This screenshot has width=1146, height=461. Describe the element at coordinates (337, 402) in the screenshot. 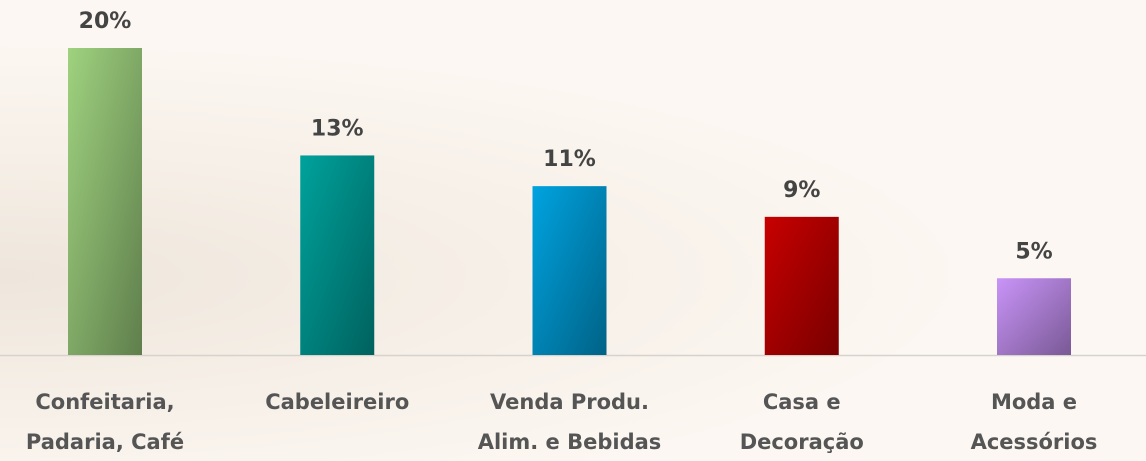

I see `x-tick-label: Cabeleireiro` at that location.